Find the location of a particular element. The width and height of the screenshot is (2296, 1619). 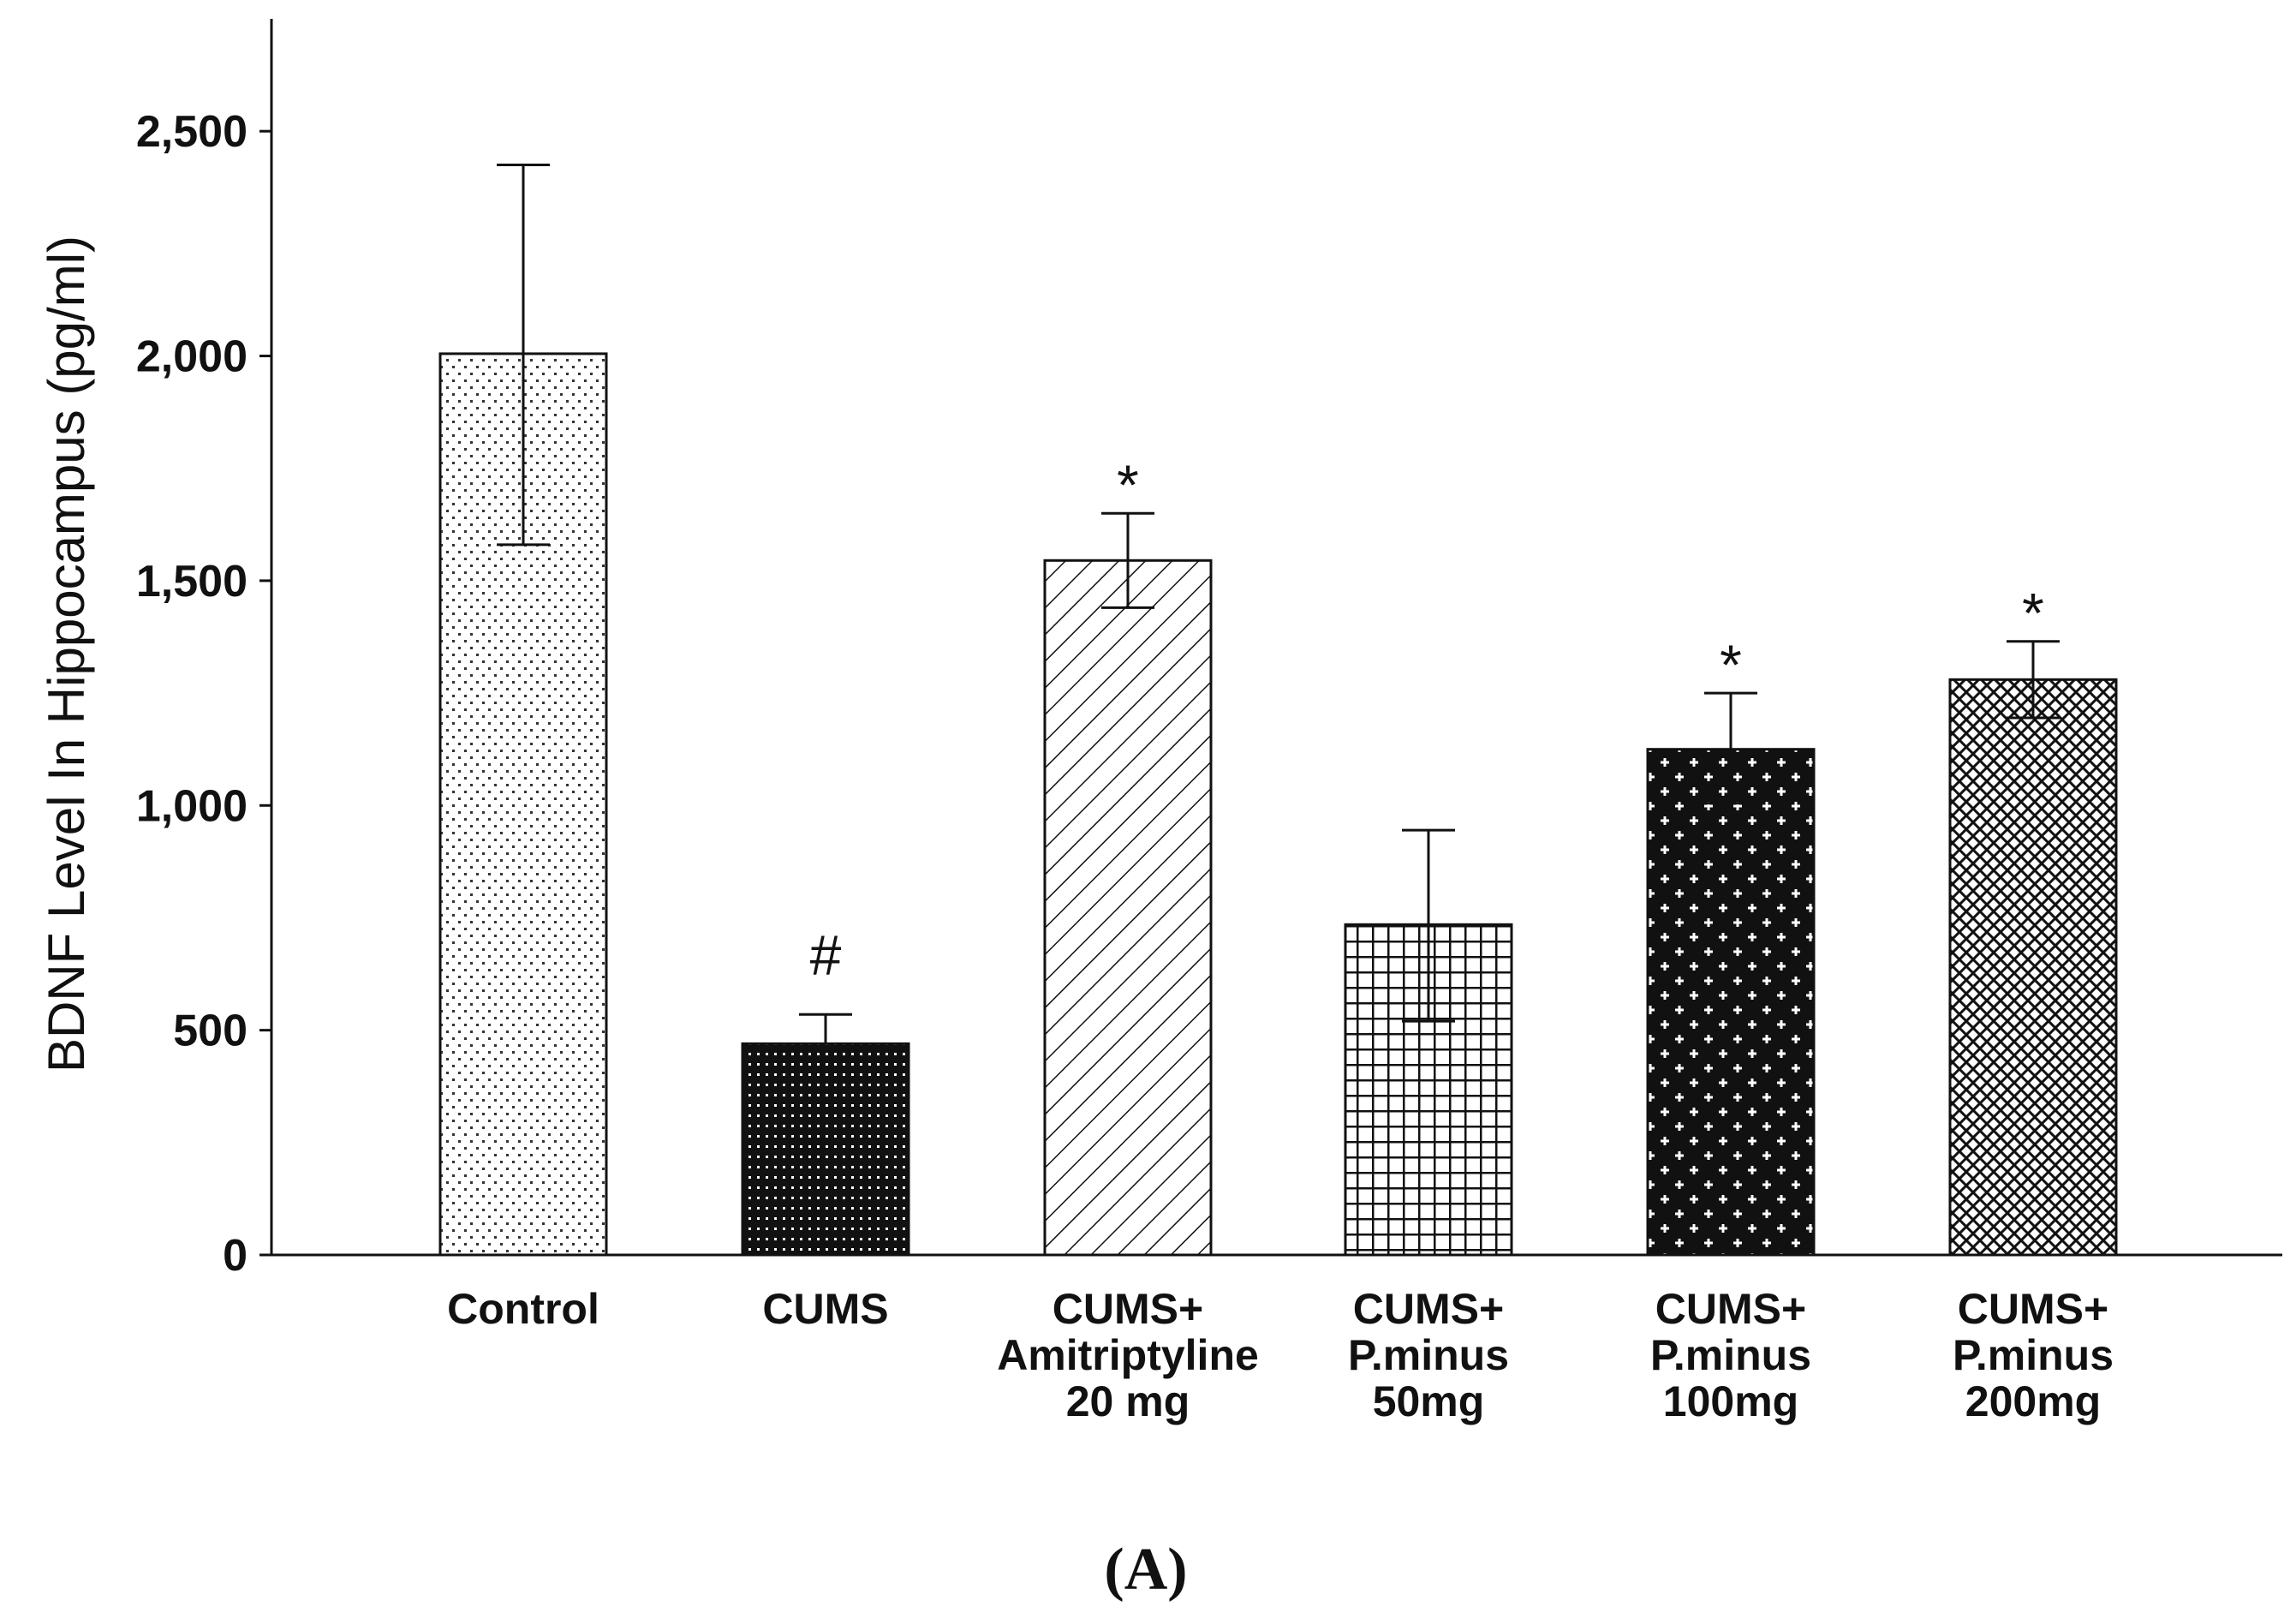

y-tick-label: 2,000 is located at coordinates (191, 357).